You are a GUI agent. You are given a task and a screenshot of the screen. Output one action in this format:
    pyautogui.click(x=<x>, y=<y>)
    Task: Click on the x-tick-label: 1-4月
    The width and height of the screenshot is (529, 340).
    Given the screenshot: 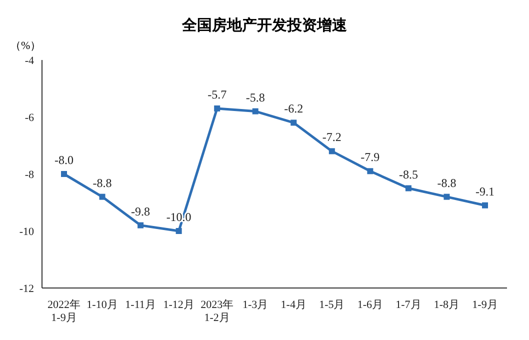 What is the action you would take?
    pyautogui.click(x=293, y=305)
    